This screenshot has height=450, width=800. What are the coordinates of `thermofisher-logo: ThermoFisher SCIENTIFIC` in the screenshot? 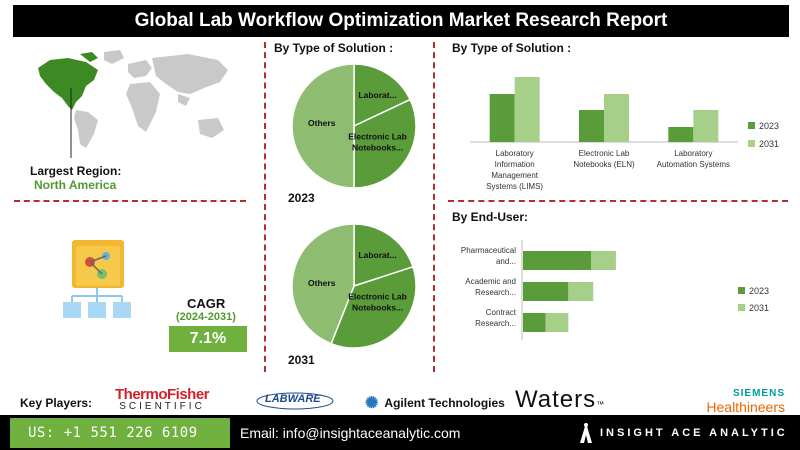 It's located at (162, 399).